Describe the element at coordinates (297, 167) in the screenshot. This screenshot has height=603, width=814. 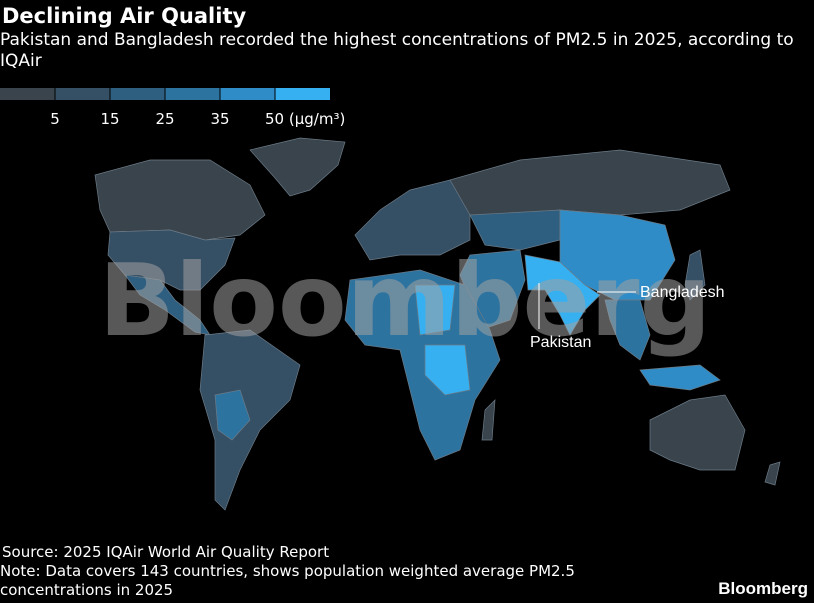
I see `greenland` at that location.